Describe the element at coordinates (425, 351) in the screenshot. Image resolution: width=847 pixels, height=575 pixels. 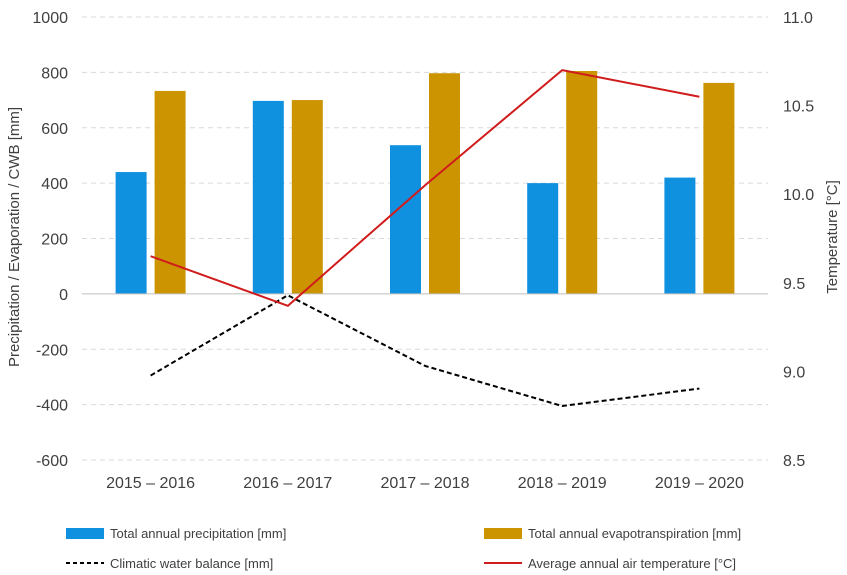
I see `series-line-cwb` at that location.